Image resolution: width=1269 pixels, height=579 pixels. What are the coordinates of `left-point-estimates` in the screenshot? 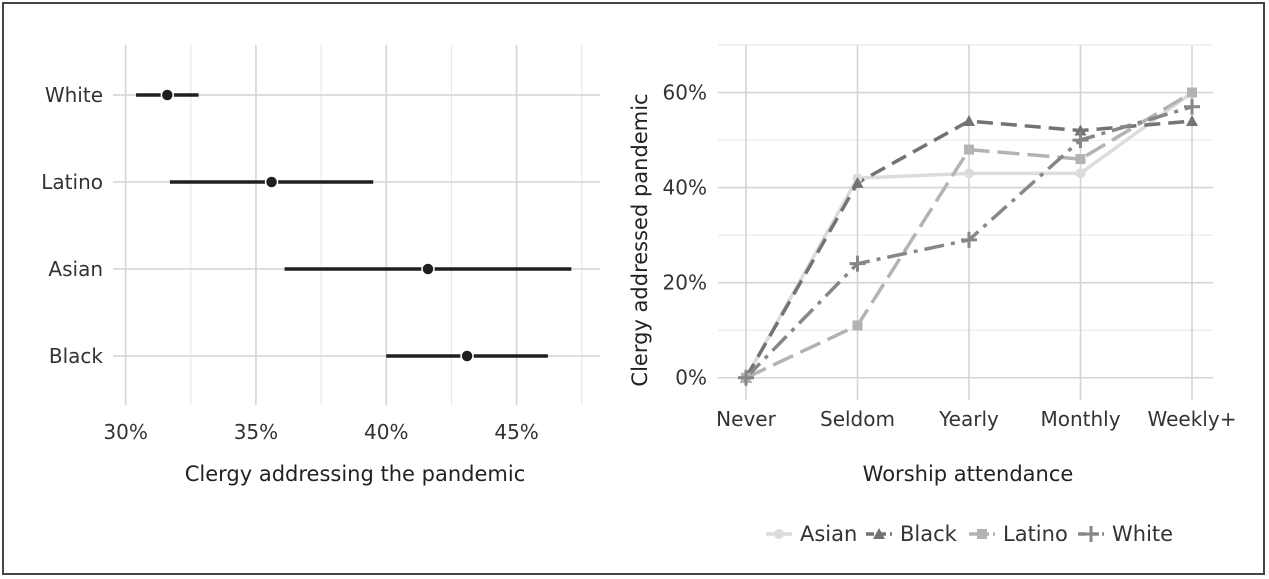 It's located at (317, 225).